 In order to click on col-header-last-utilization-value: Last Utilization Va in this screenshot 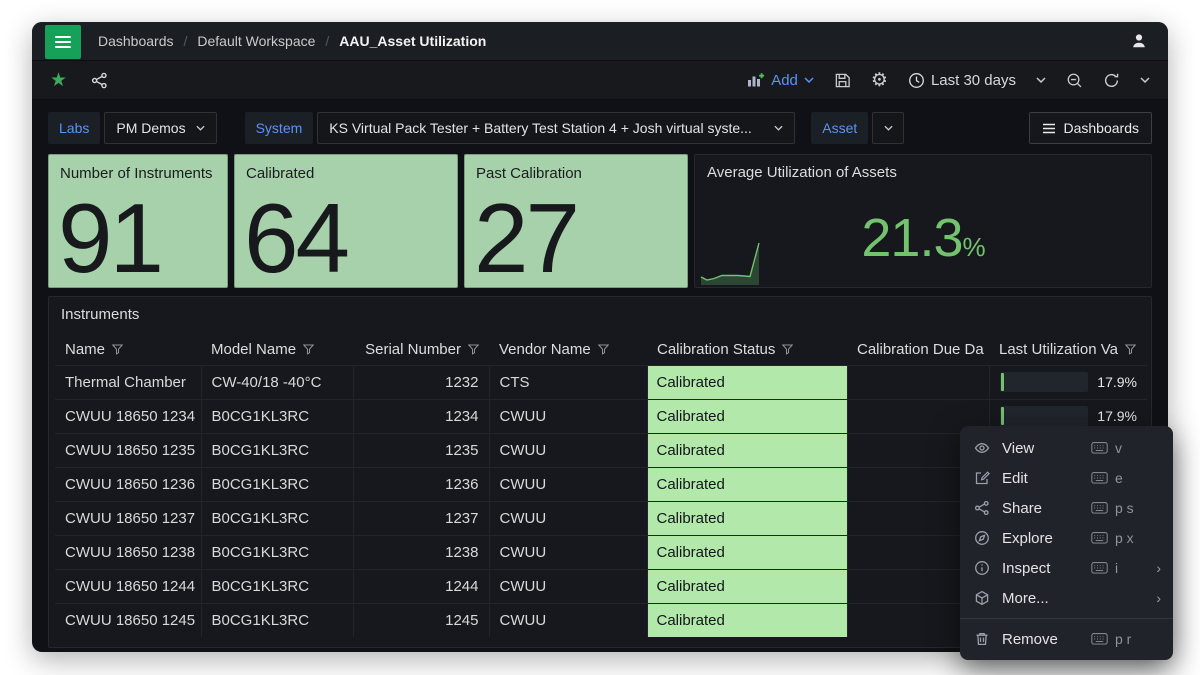, I will do `click(1068, 349)`.